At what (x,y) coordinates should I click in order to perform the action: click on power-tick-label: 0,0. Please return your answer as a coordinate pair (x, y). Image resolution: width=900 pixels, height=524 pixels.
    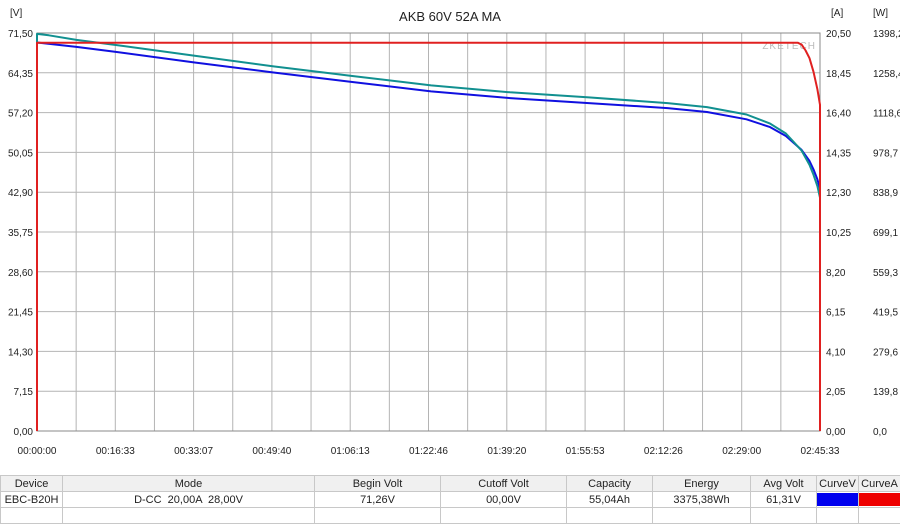
    Looking at the image, I should click on (880, 432).